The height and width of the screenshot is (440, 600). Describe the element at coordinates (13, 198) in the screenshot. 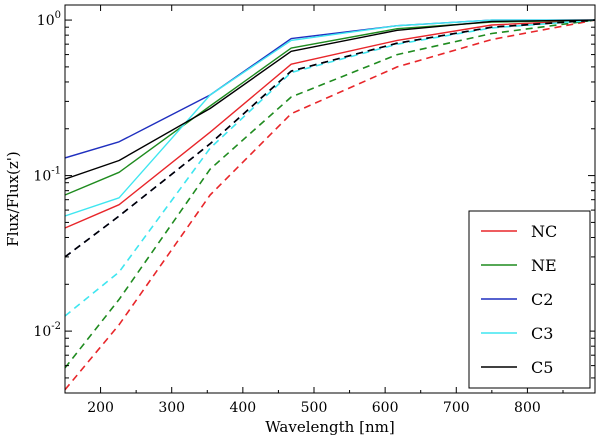

I see `y-axis-title: Flux/Flux(z')` at that location.